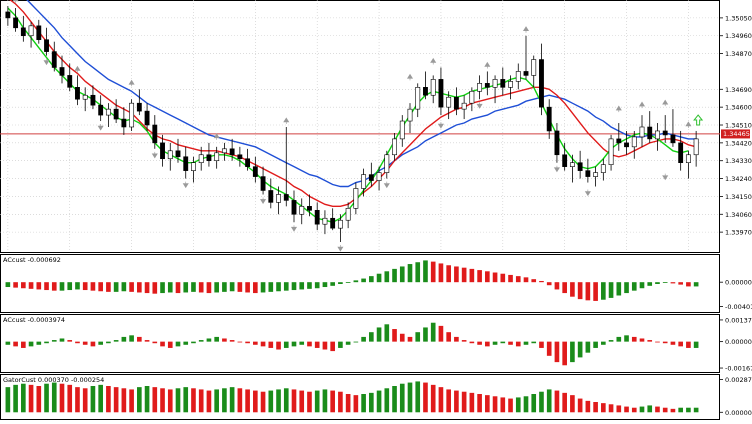  Describe the element at coordinates (738, 54) in the screenshot. I see `y-tick-label: 1.34870` at that location.